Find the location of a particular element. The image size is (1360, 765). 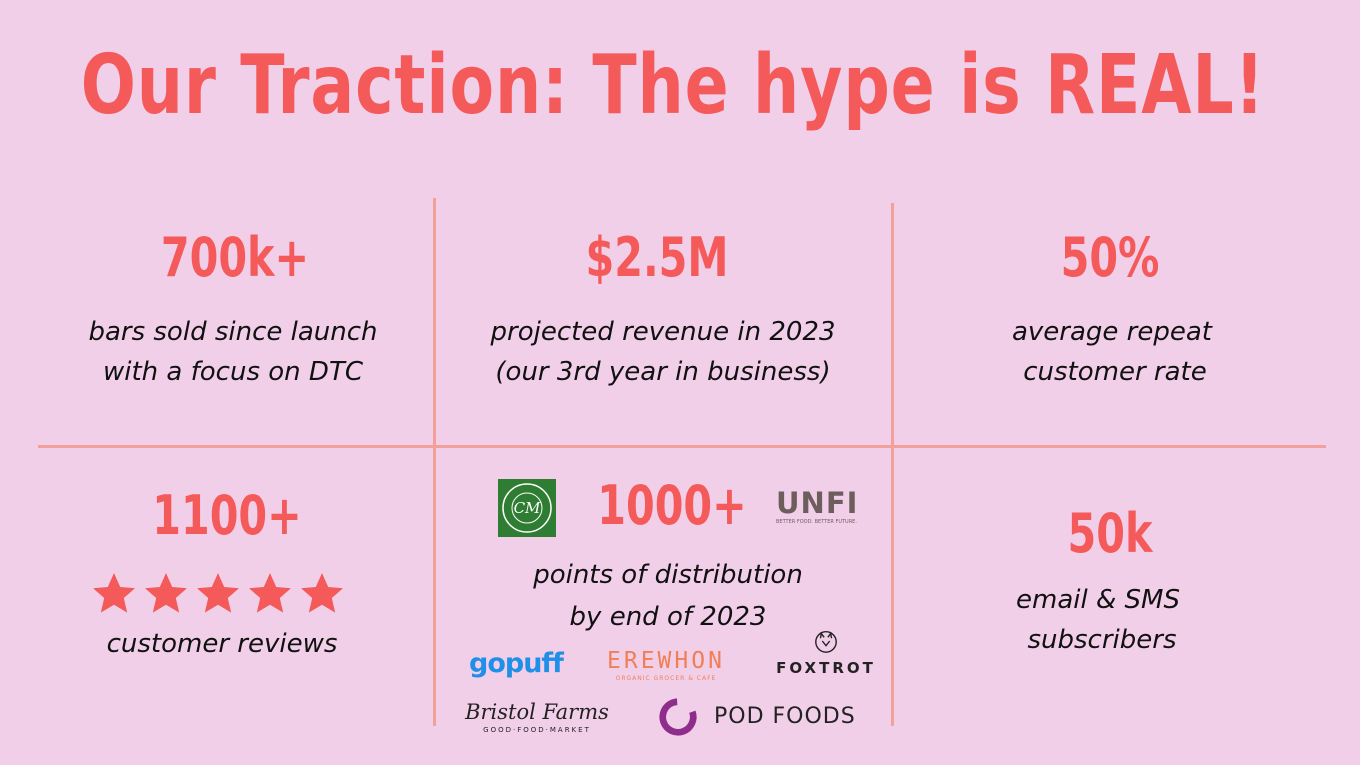

desc-bars-line1: bars sold since launch is located at coordinates (233, 332).